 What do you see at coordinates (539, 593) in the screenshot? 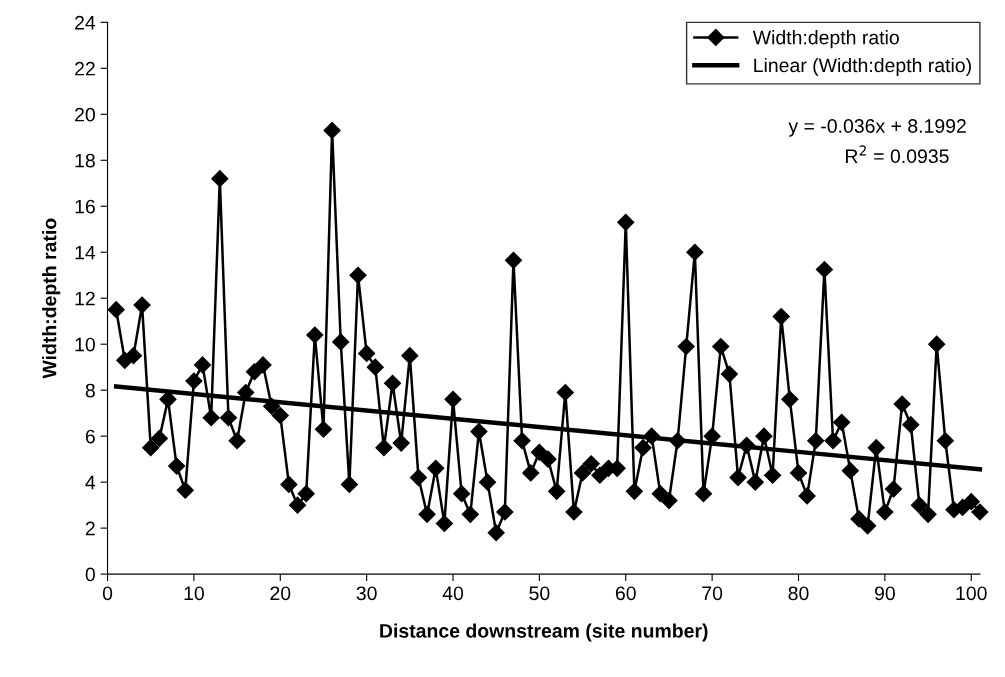
I see `x-tick-label: 50` at bounding box center [539, 593].